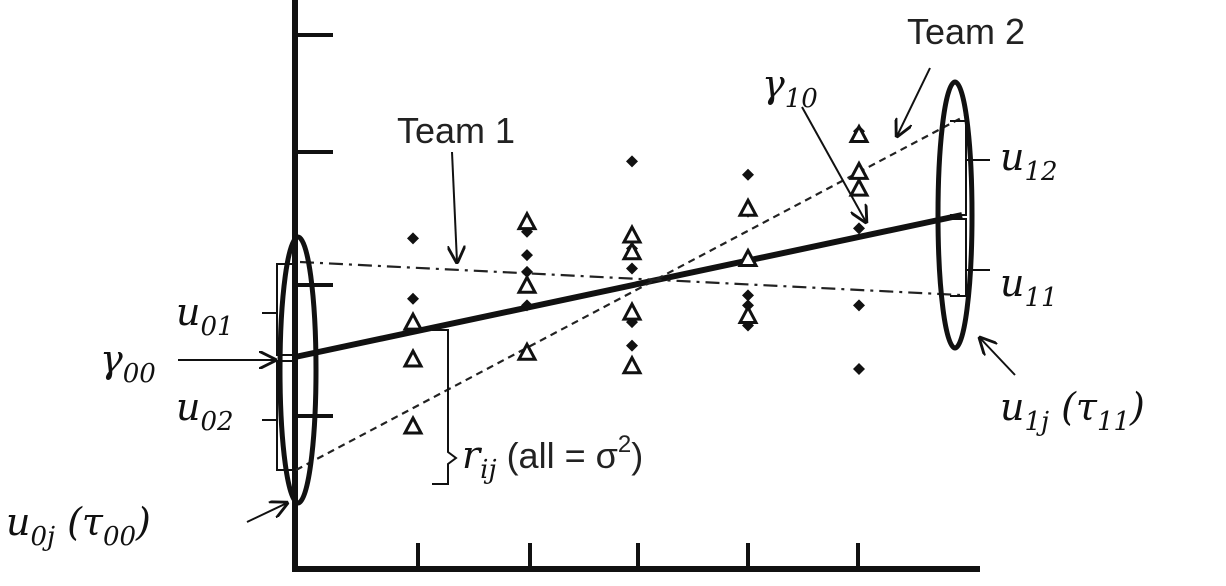 The width and height of the screenshot is (1226, 586). What do you see at coordinates (958, 257) in the screenshot?
I see `u11-bracket` at bounding box center [958, 257].